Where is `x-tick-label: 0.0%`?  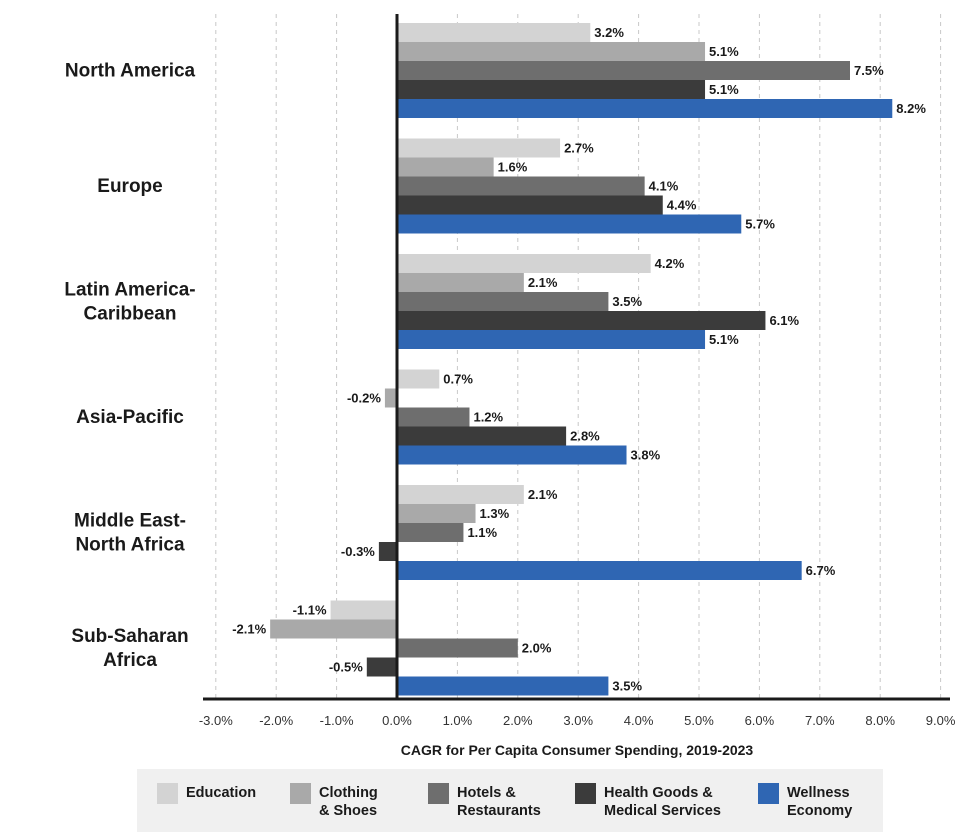 x-tick-label: 0.0% is located at coordinates (397, 720).